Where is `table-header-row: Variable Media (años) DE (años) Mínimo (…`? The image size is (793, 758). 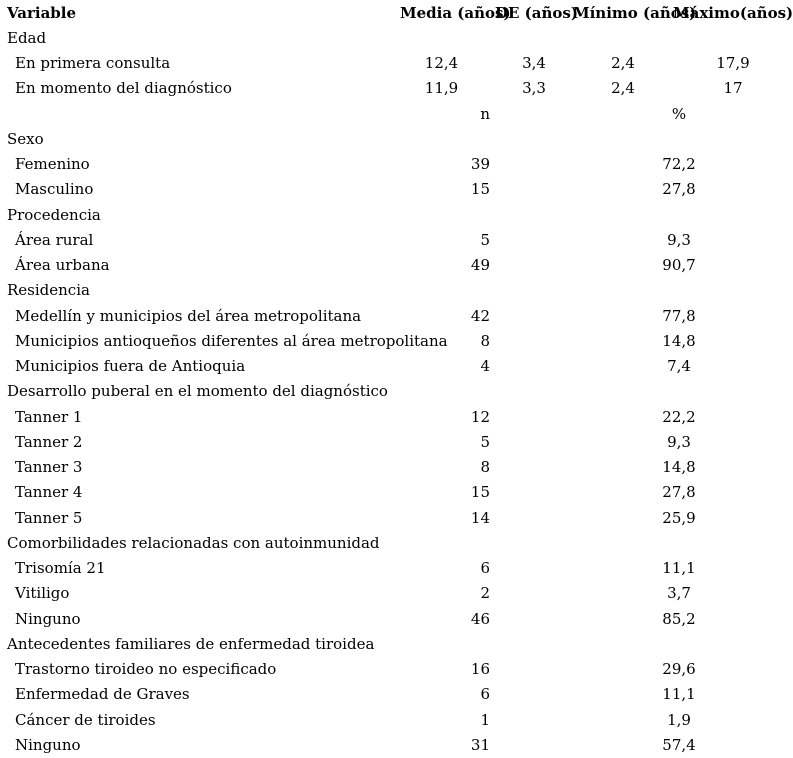 table-header-row: Variable Media (años) DE (años) Mínimo (… is located at coordinates (396, 12).